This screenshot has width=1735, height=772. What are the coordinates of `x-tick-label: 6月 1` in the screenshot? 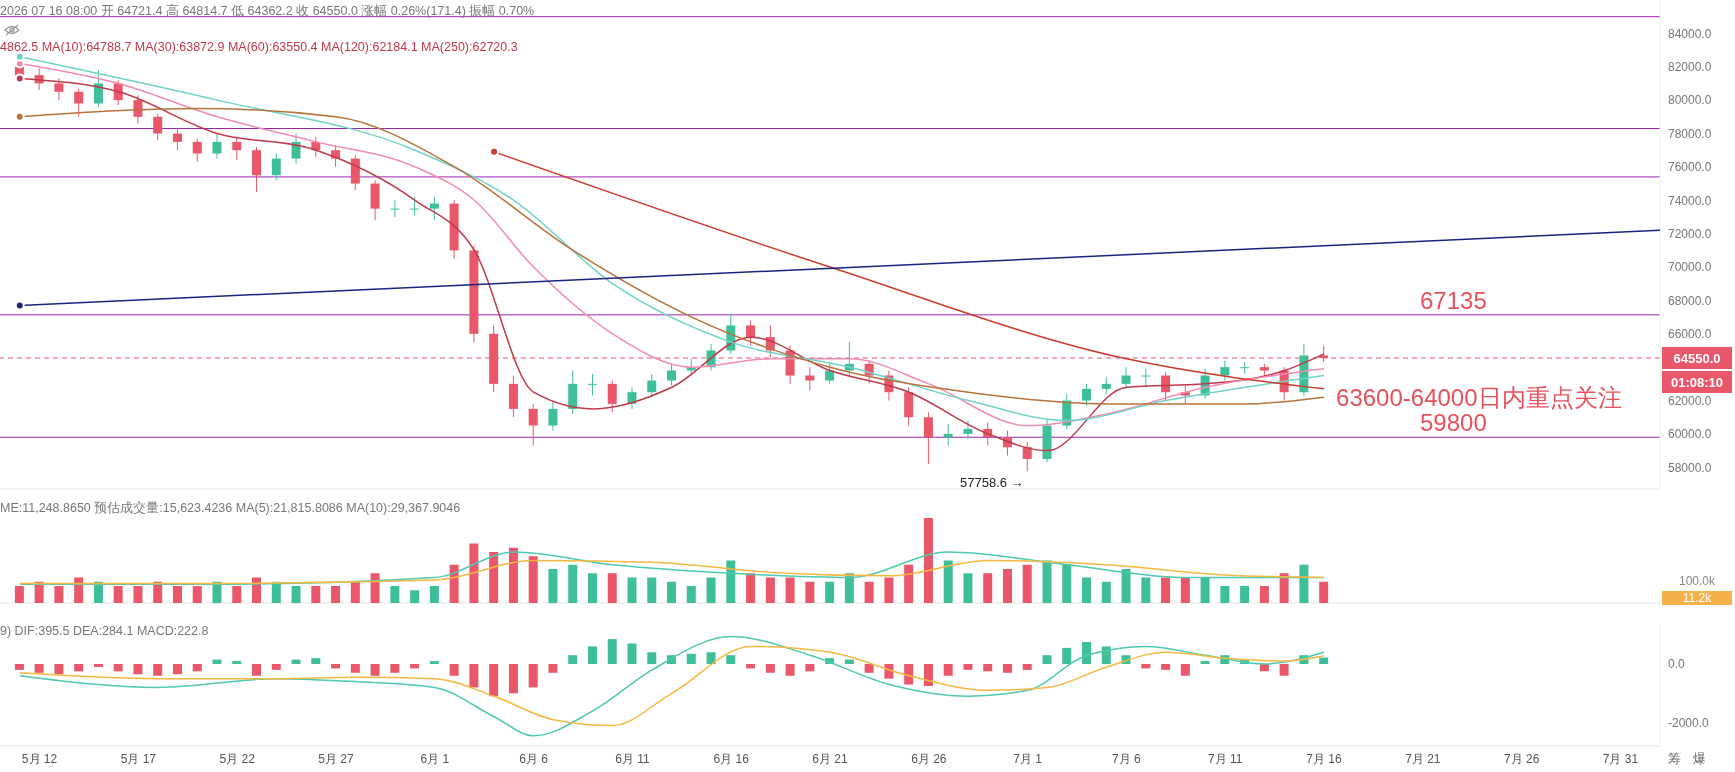 It's located at (435, 758).